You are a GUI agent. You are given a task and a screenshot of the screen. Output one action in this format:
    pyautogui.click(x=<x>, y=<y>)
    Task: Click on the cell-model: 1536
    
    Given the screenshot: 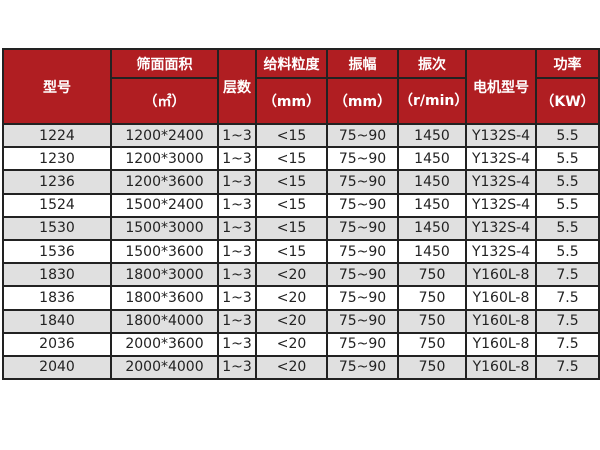 What is the action you would take?
    pyautogui.click(x=57, y=251)
    